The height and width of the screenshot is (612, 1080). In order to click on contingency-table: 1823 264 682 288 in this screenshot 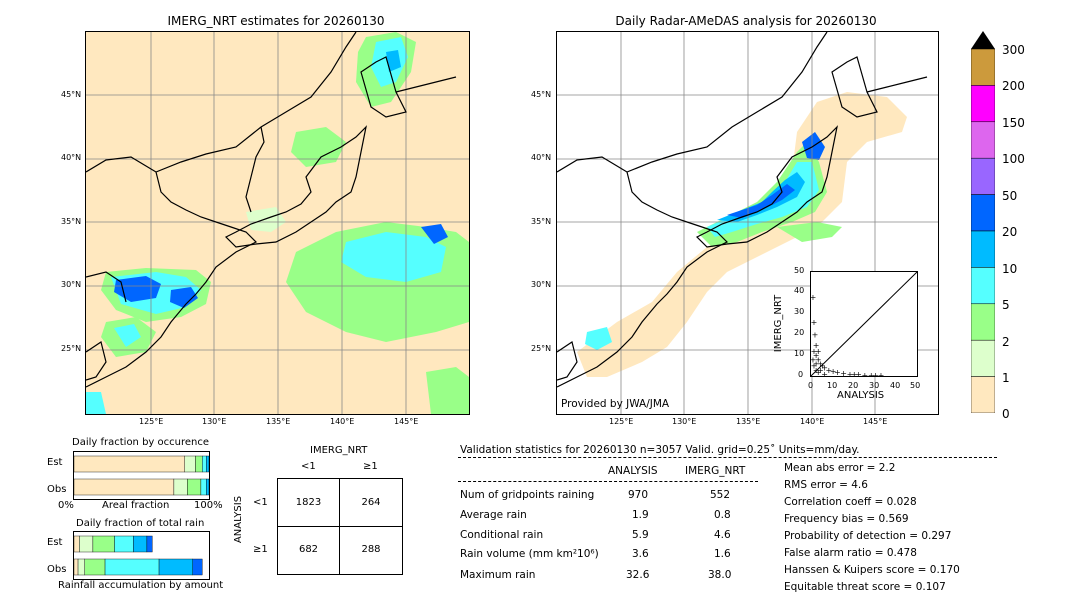, I will do `click(340, 526)`.